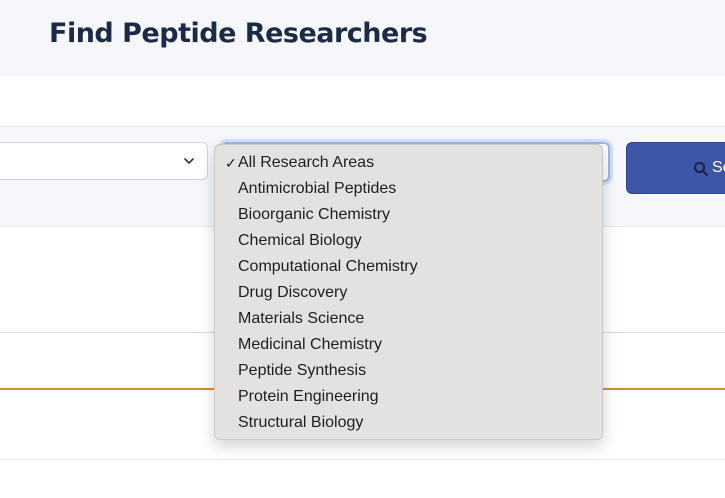 Image resolution: width=725 pixels, height=498 pixels. What do you see at coordinates (302, 370) in the screenshot?
I see `option-label: Peptide Synthesis` at bounding box center [302, 370].